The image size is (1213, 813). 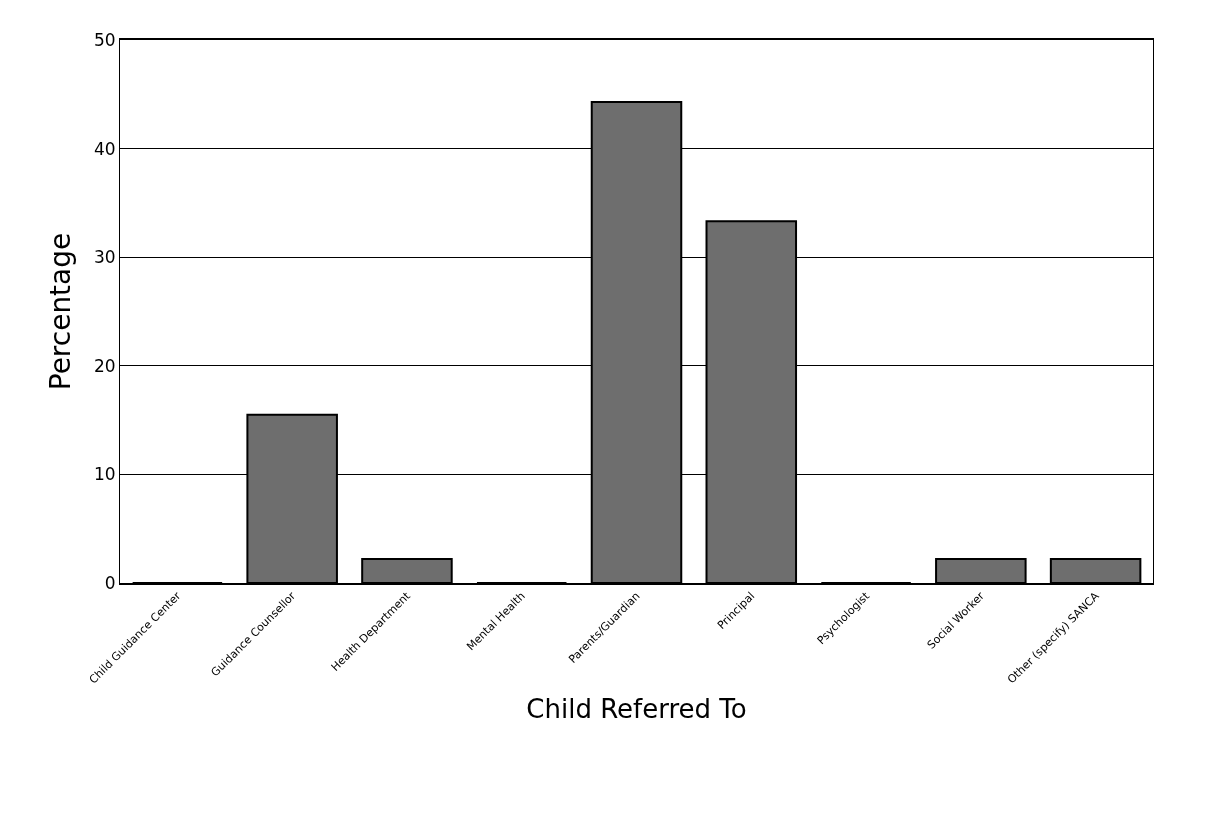 I want to click on y-tick-label: 50, so click(x=104, y=39).